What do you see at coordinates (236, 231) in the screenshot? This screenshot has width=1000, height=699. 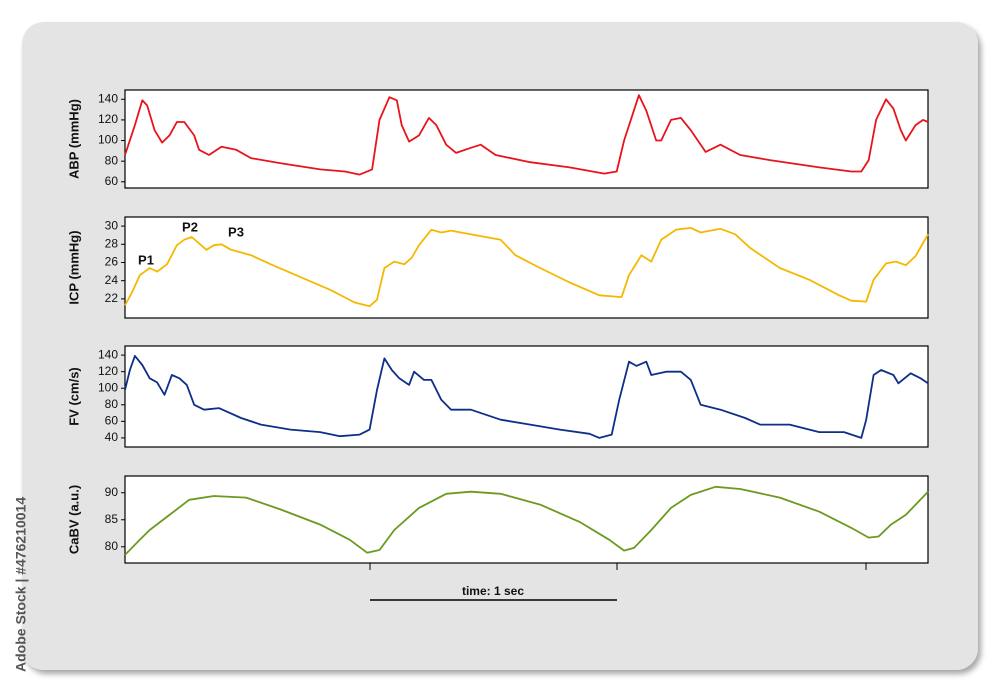 I see `peak-label: P3` at bounding box center [236, 231].